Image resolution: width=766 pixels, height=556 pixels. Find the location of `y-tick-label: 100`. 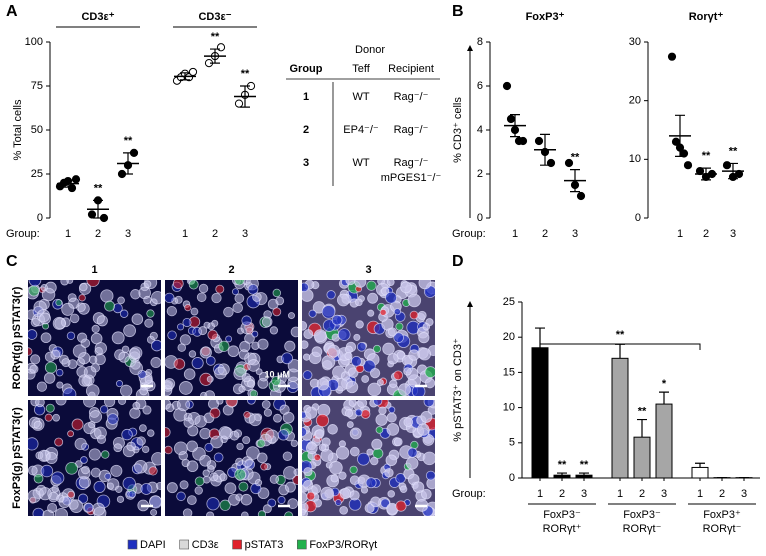

y-tick-label: 100 is located at coordinates (34, 42).